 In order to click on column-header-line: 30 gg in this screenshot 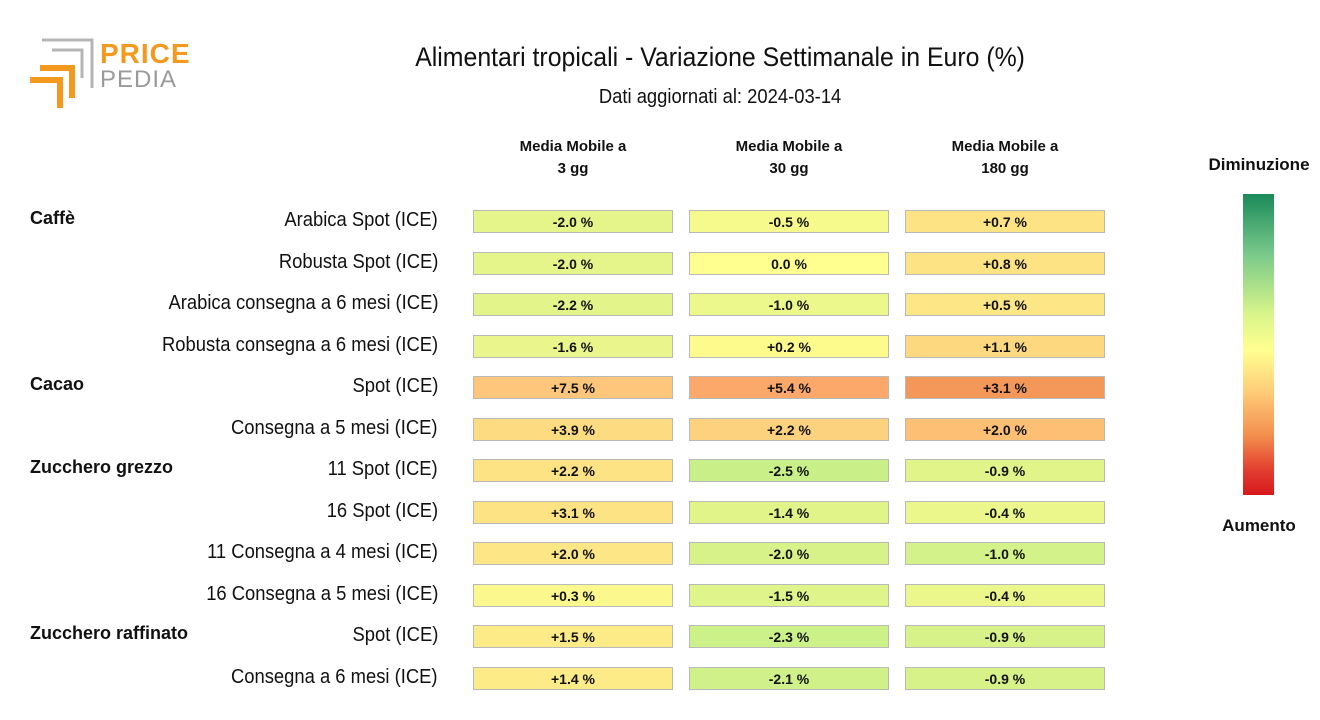, I will do `click(789, 168)`.